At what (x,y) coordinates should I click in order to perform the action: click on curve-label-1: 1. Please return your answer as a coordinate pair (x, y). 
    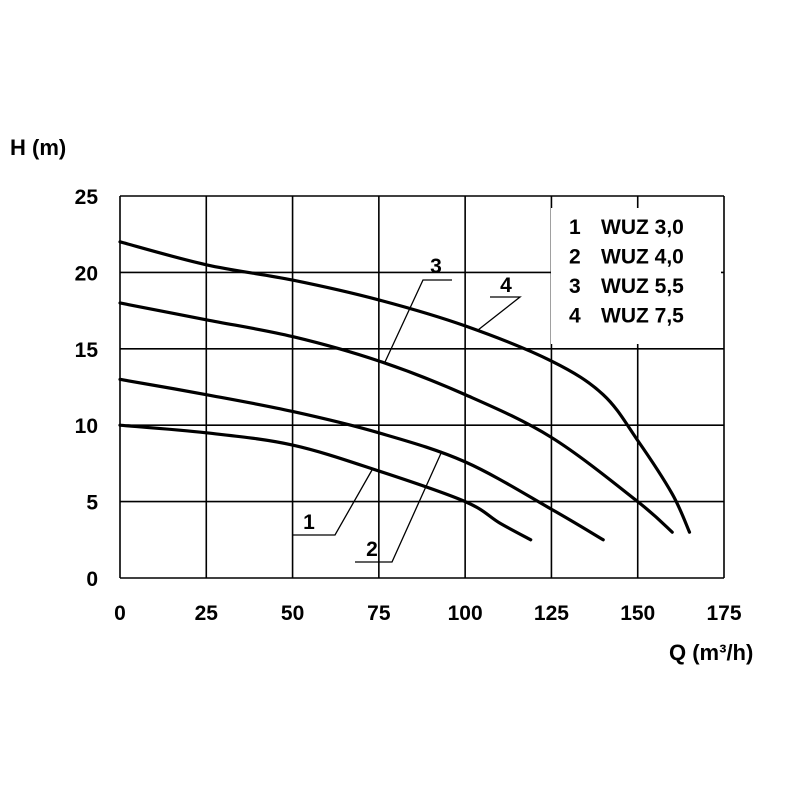
    Looking at the image, I should click on (309, 522).